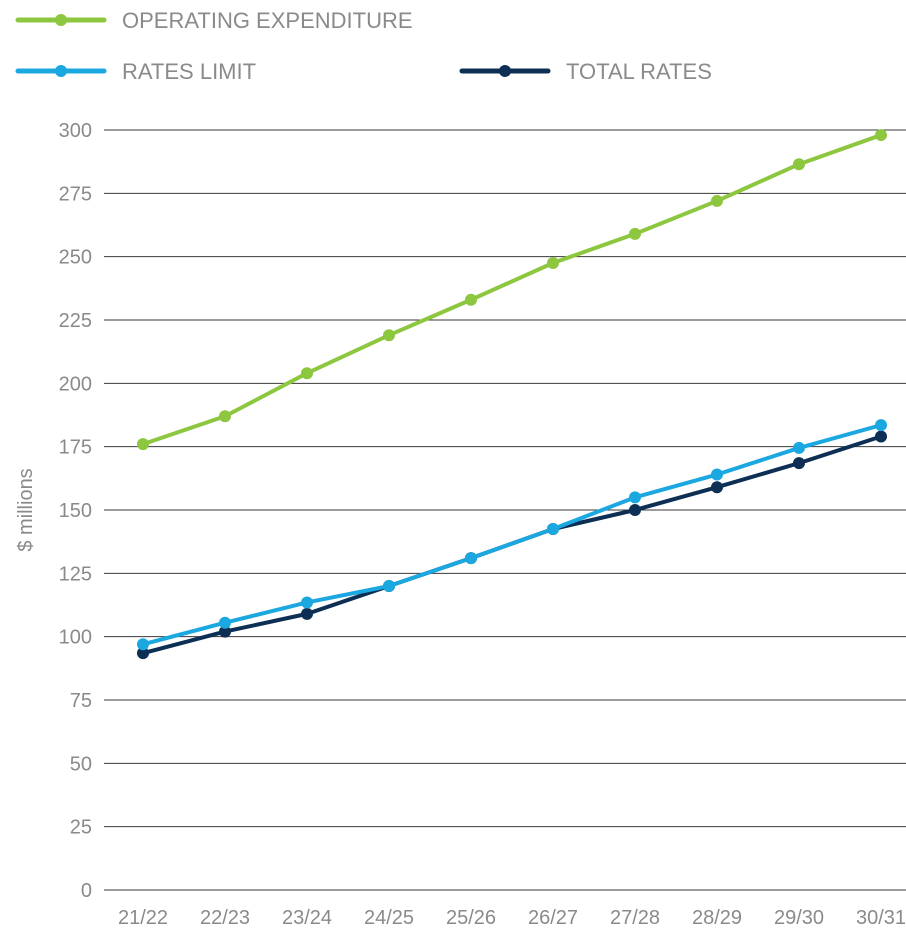 This screenshot has width=906, height=934. I want to click on y-tick-label: 0, so click(86, 891).